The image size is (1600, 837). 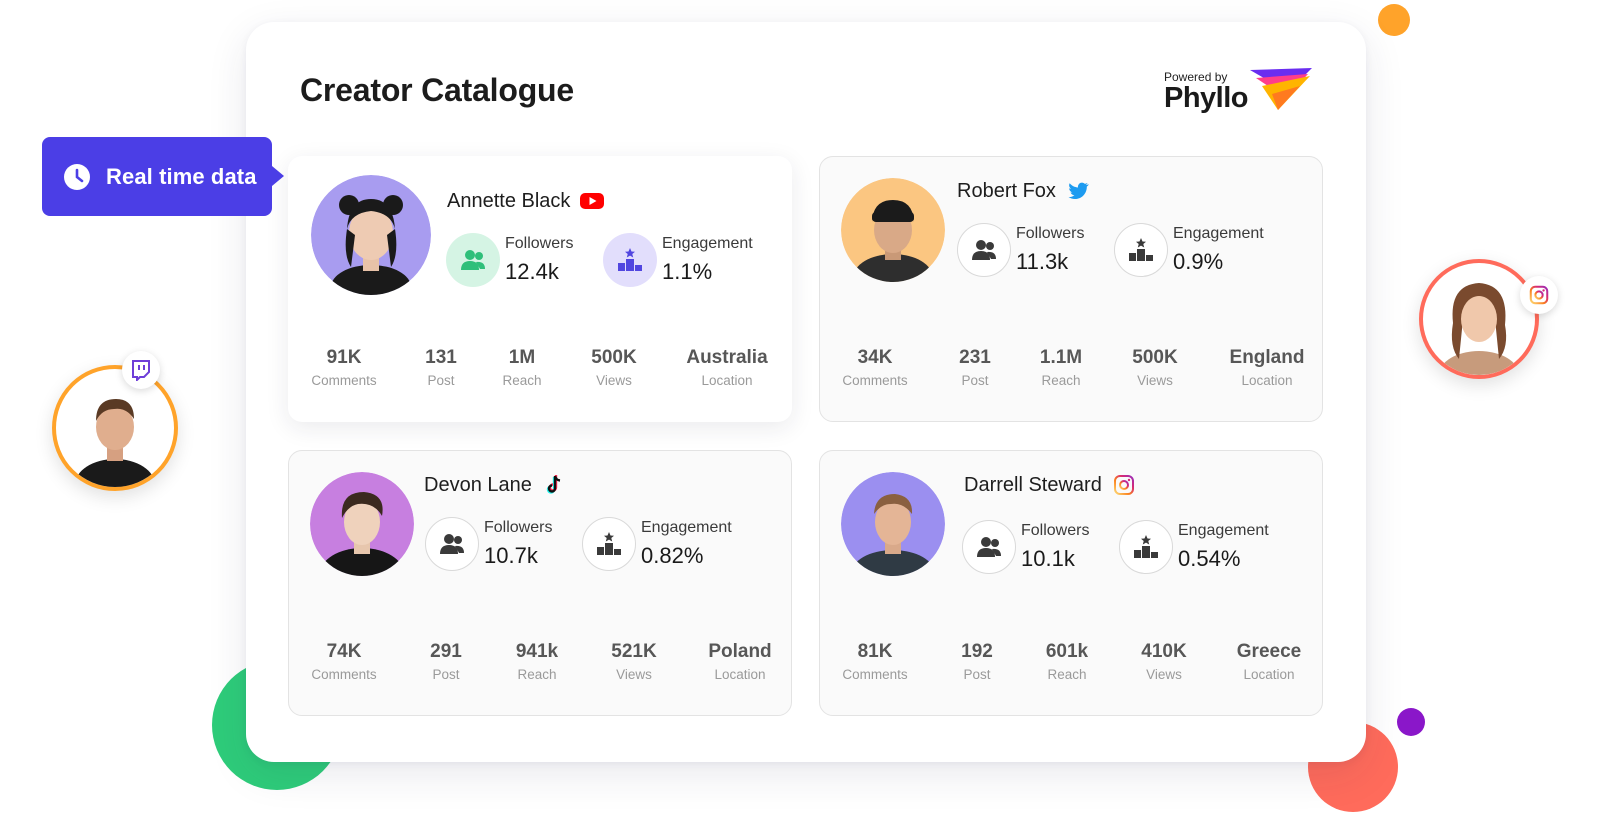 I want to click on creator-card: Devon Lane Followers 10.7k Engagement 0., so click(x=540, y=583).